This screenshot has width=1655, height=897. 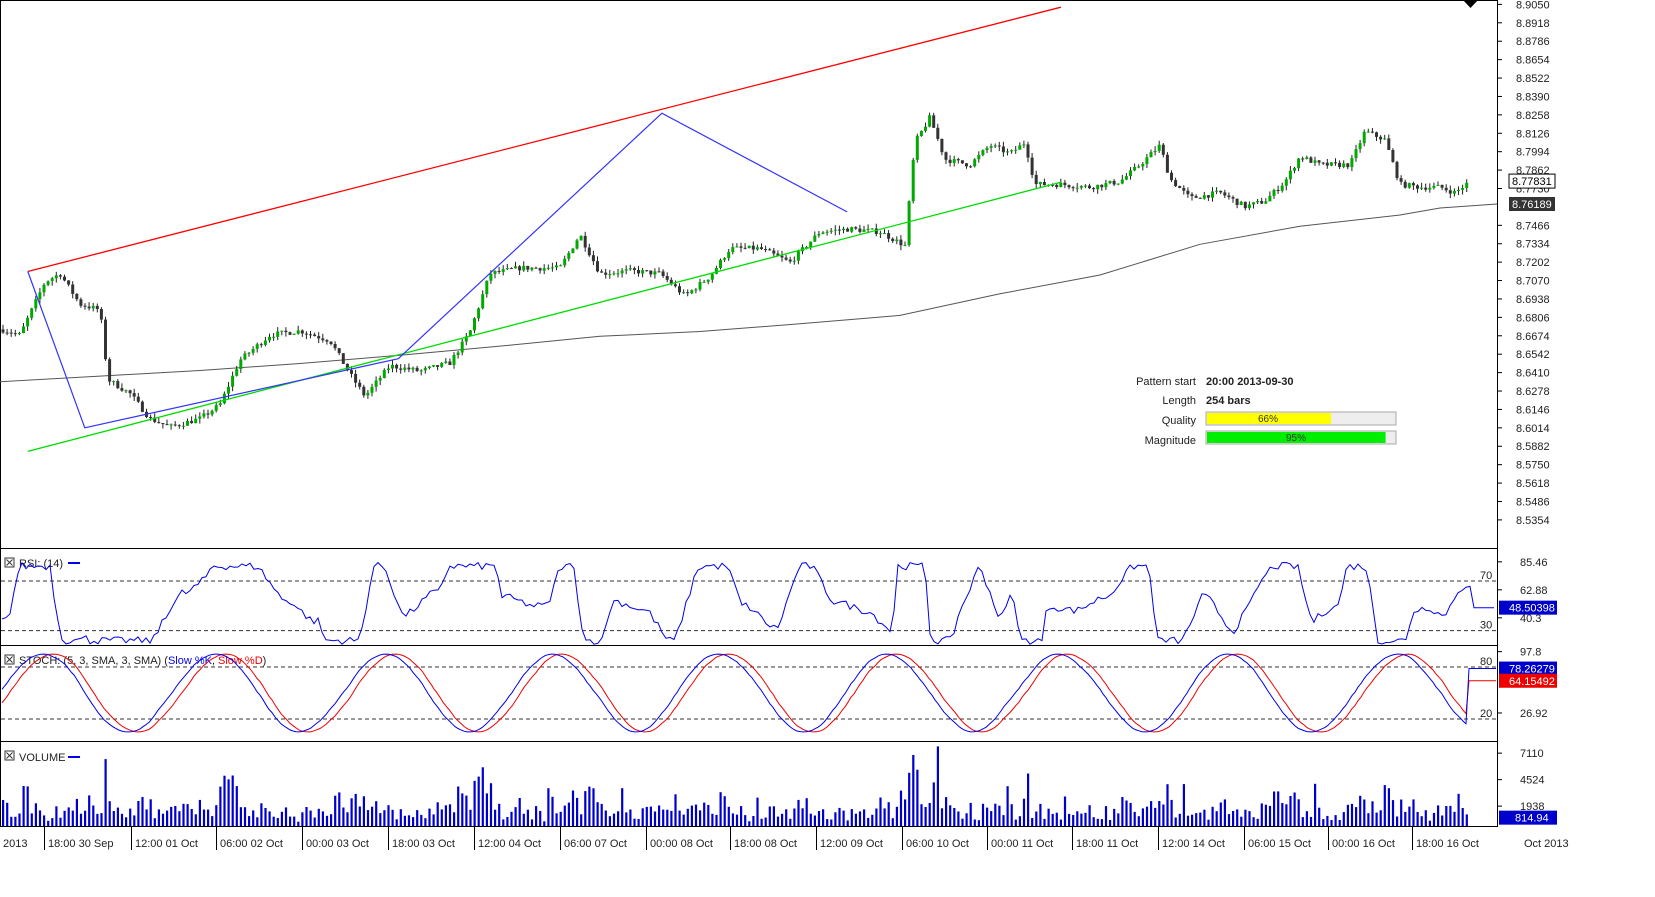 I want to click on magnitude-label: Magnitude, so click(x=1170, y=441).